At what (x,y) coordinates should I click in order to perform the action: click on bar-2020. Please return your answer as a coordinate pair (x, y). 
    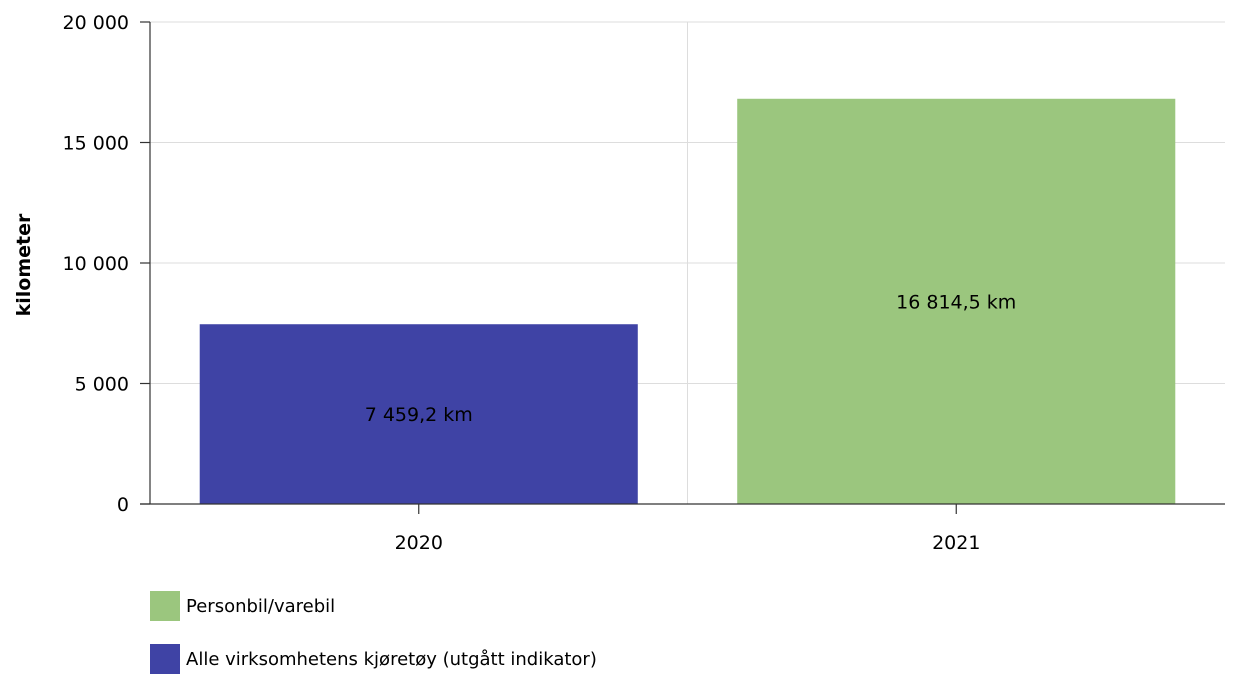
    Looking at the image, I should click on (418, 414).